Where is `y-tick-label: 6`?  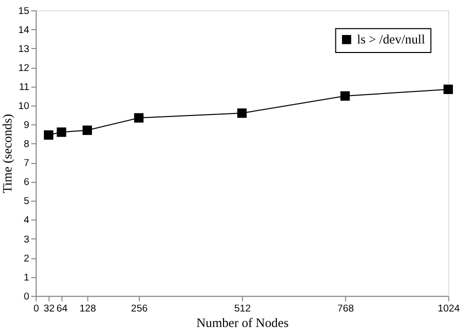
y-tick-label: 6 is located at coordinates (27, 182).